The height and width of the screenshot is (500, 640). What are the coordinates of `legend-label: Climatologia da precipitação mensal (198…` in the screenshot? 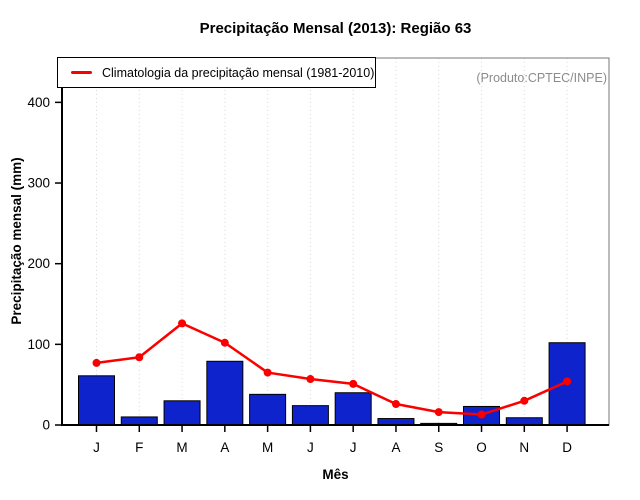 It's located at (238, 72).